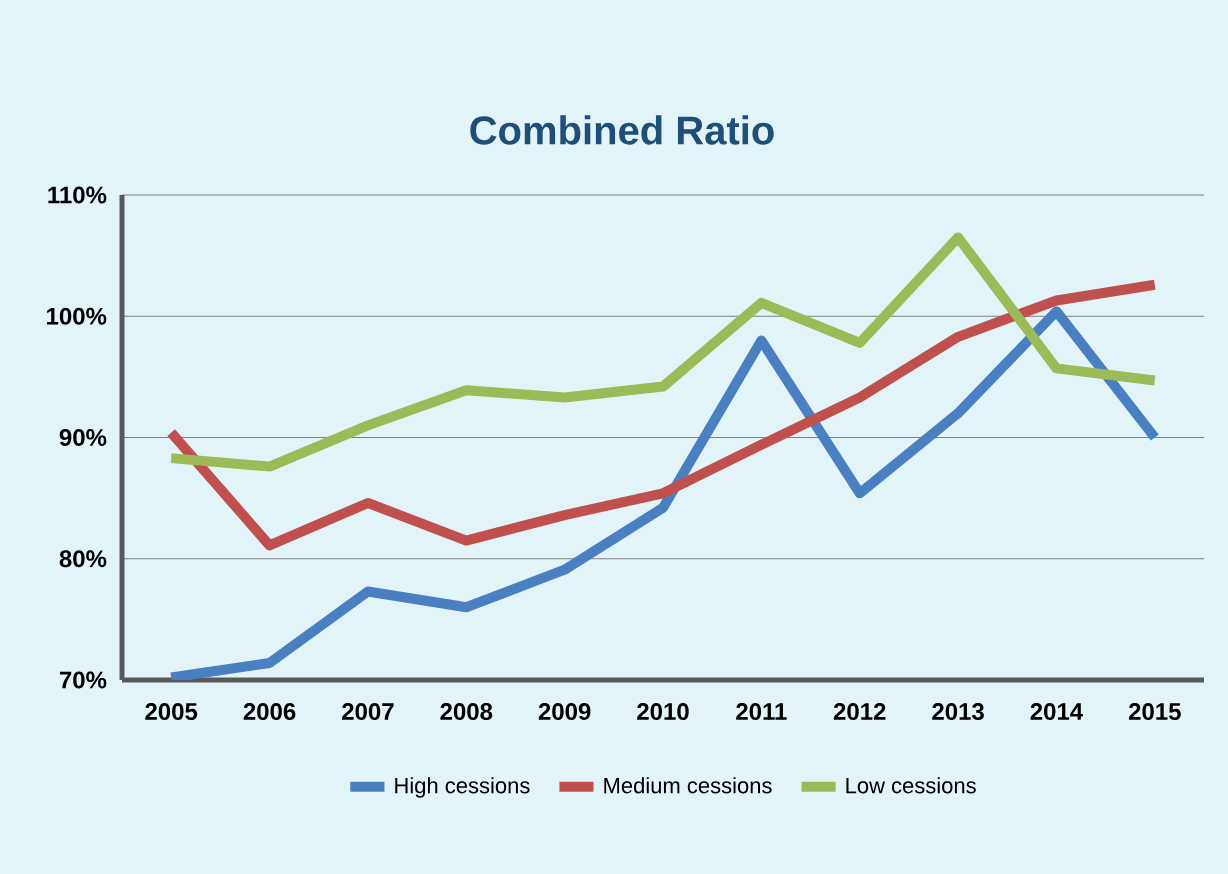  I want to click on y-tick-label: 100%, so click(77, 316).